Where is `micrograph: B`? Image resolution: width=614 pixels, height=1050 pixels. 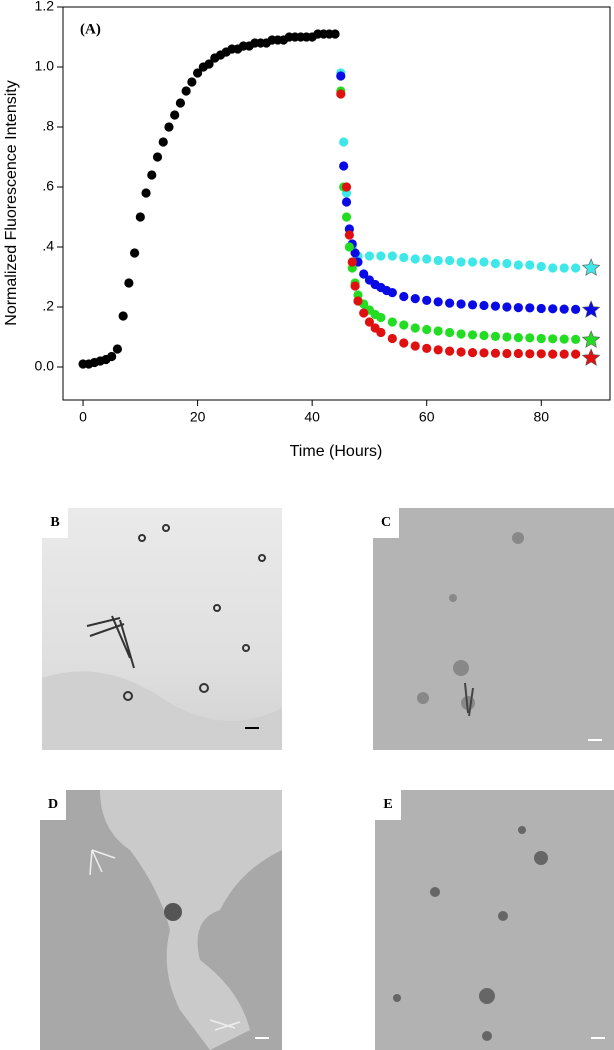 micrograph: B is located at coordinates (162, 629).